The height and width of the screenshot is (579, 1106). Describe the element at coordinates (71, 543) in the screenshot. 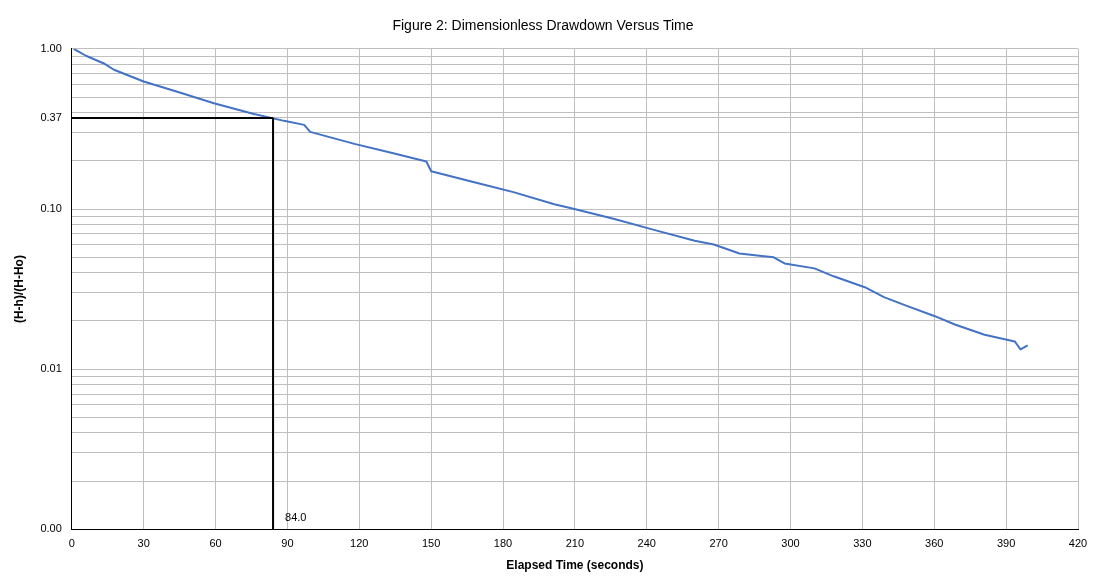

I see `x-tick-label: 0` at that location.